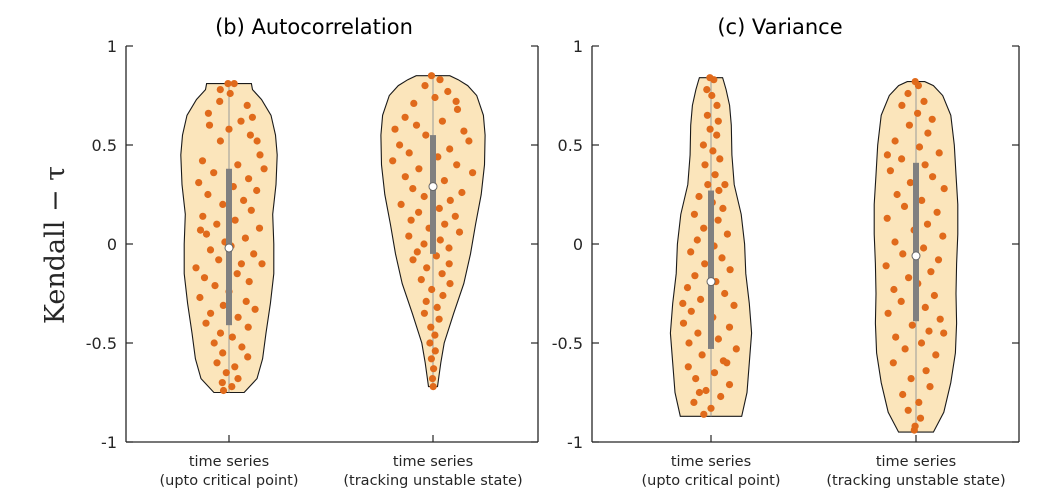  What do you see at coordinates (112, 46) in the screenshot?
I see `y-tick-label: 1` at bounding box center [112, 46].